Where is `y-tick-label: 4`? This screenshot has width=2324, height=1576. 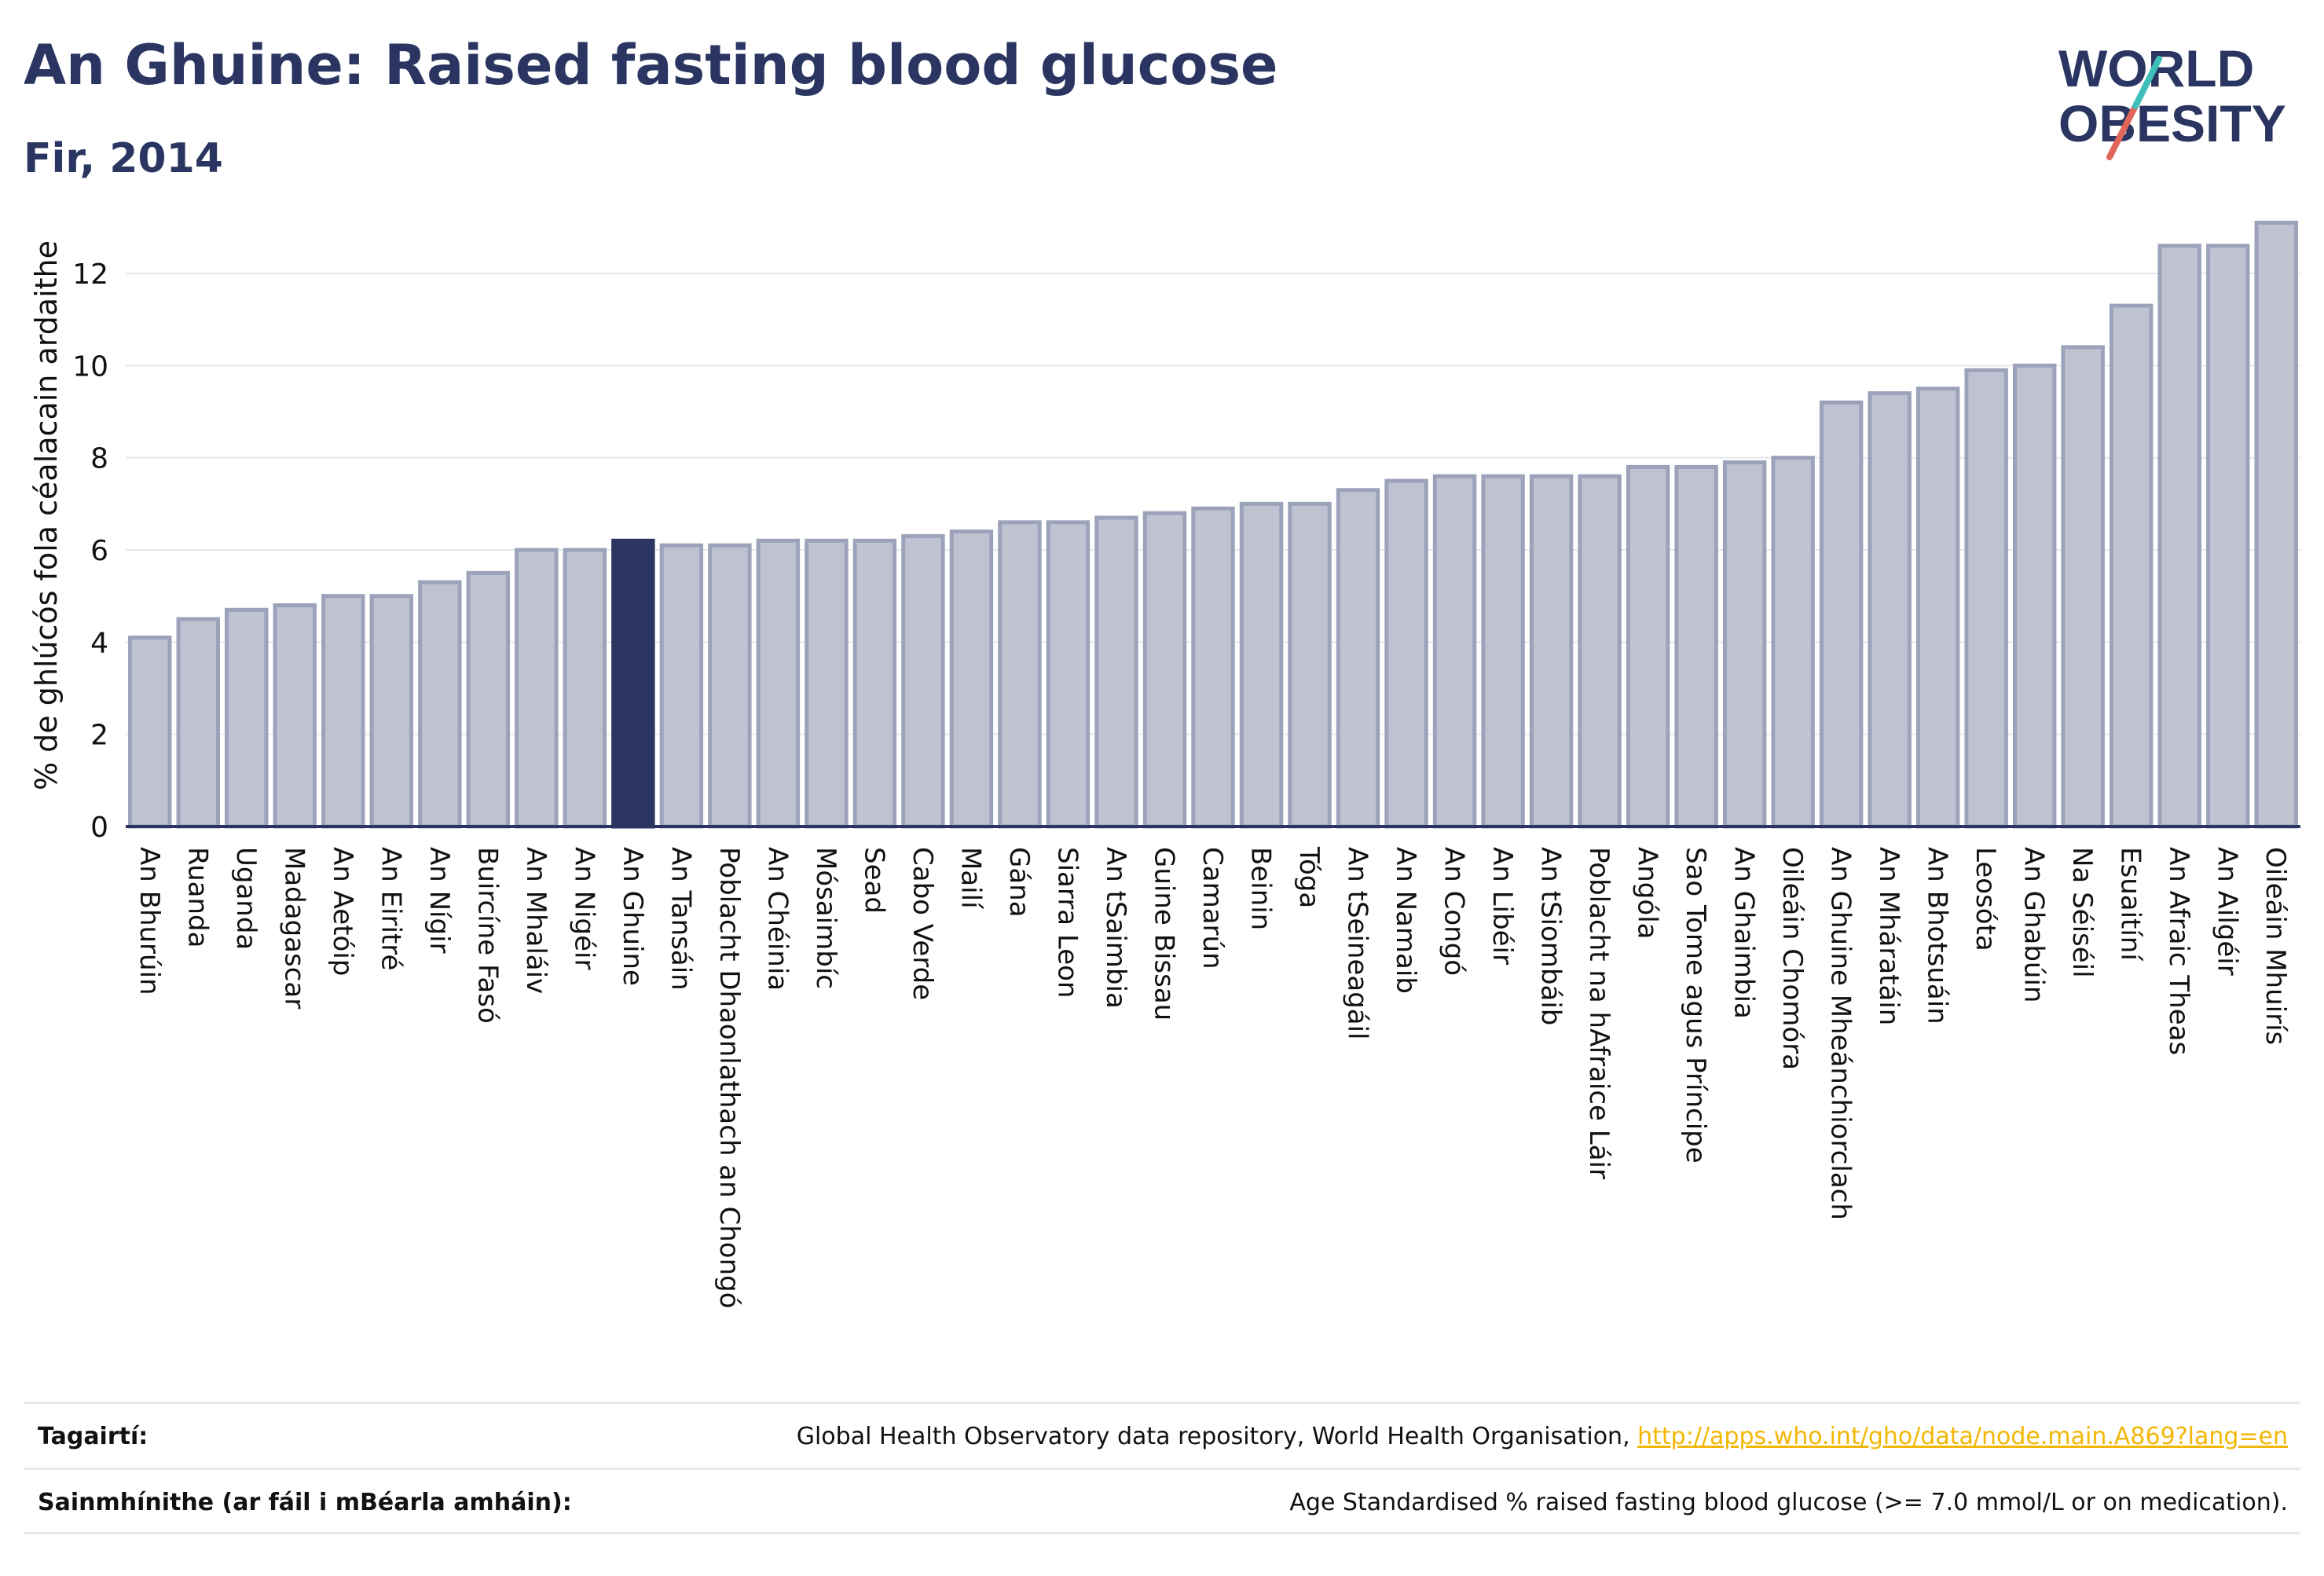
y-tick-label: 4 is located at coordinates (99, 643).